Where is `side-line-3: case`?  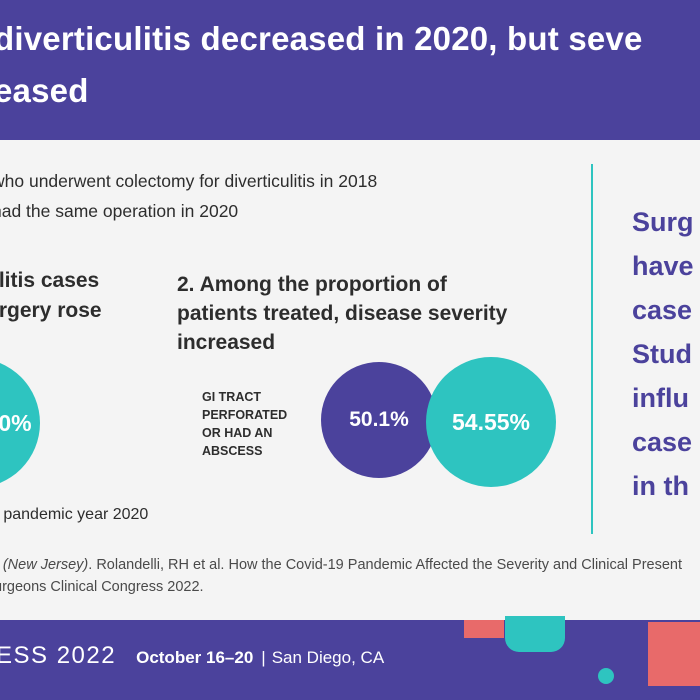 side-line-3: case is located at coordinates (662, 310).